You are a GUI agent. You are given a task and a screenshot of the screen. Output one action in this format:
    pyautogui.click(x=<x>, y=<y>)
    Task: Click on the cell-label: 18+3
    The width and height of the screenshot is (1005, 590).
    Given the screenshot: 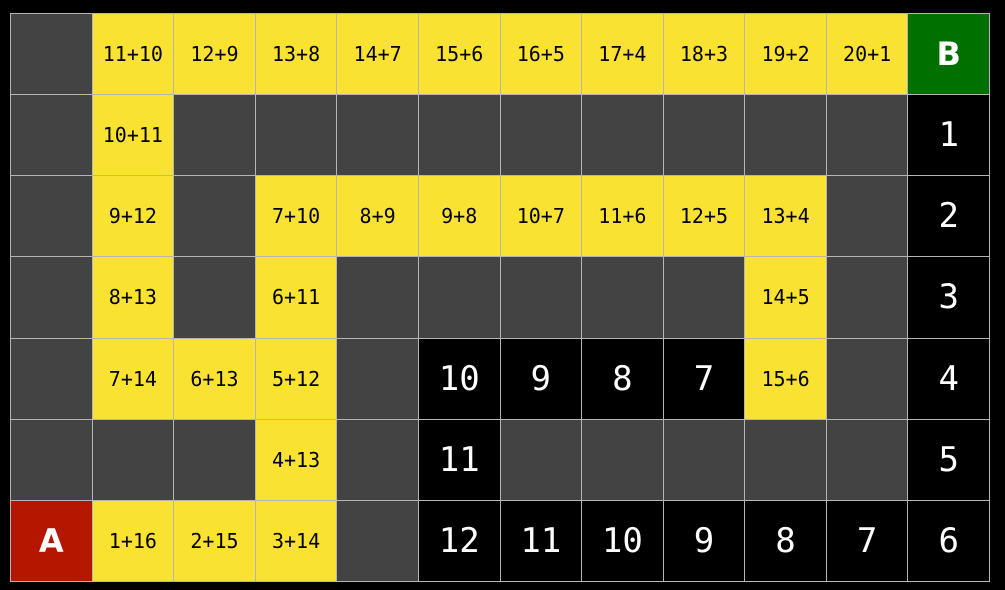 What is the action you would take?
    pyautogui.click(x=704, y=54)
    